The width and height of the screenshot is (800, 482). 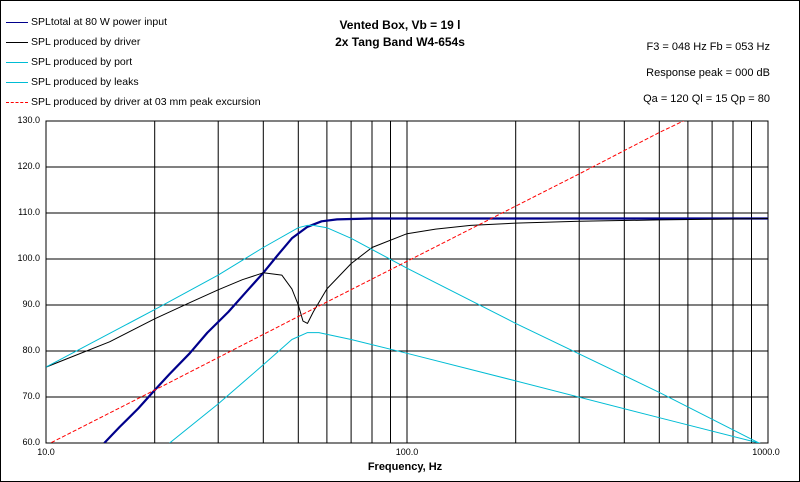 I want to click on legend-swatch-driver, so click(x=17, y=42).